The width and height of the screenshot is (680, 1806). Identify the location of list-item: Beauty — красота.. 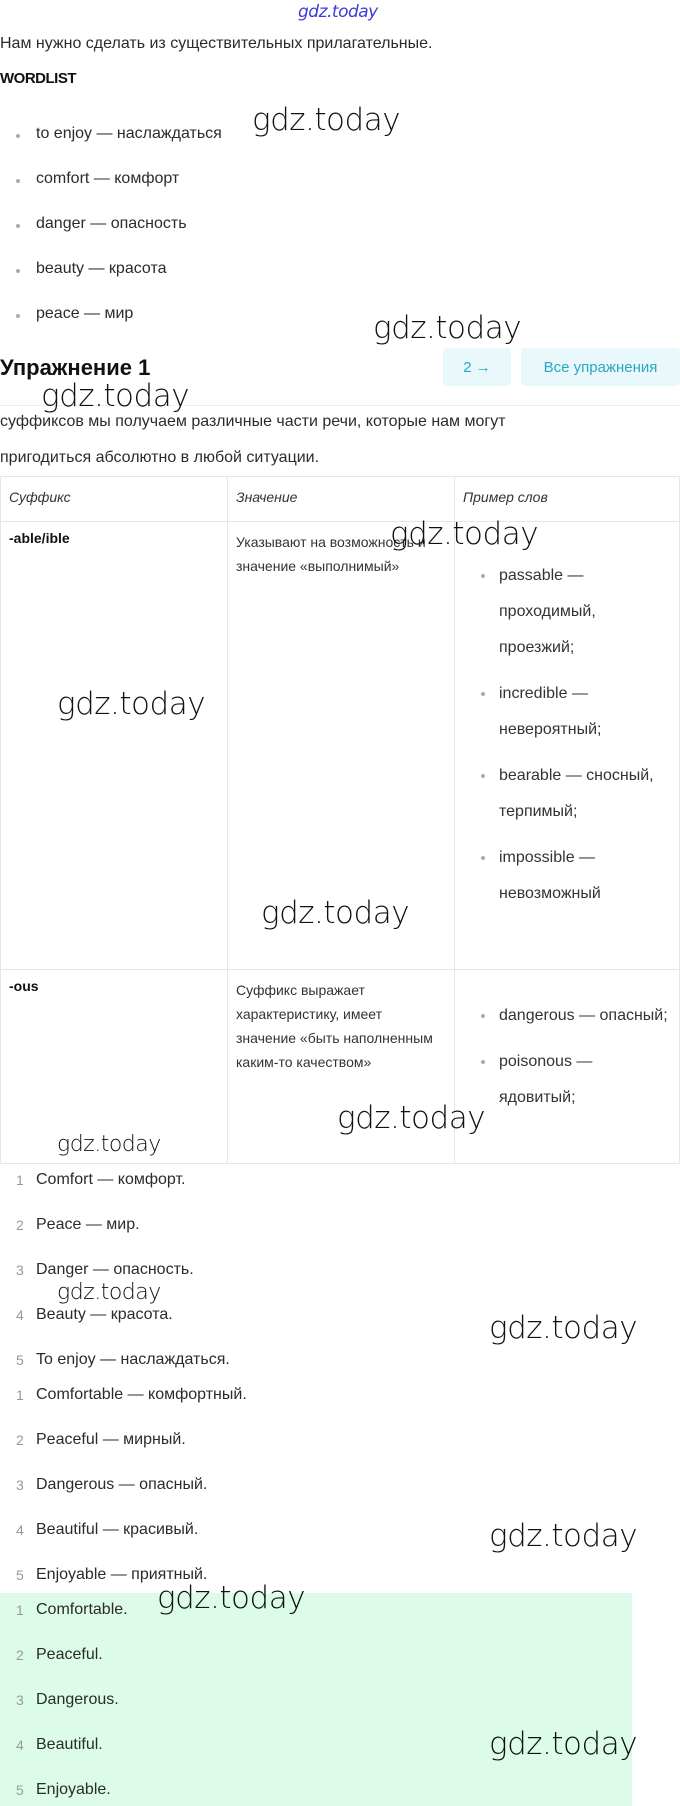
(104, 1314).